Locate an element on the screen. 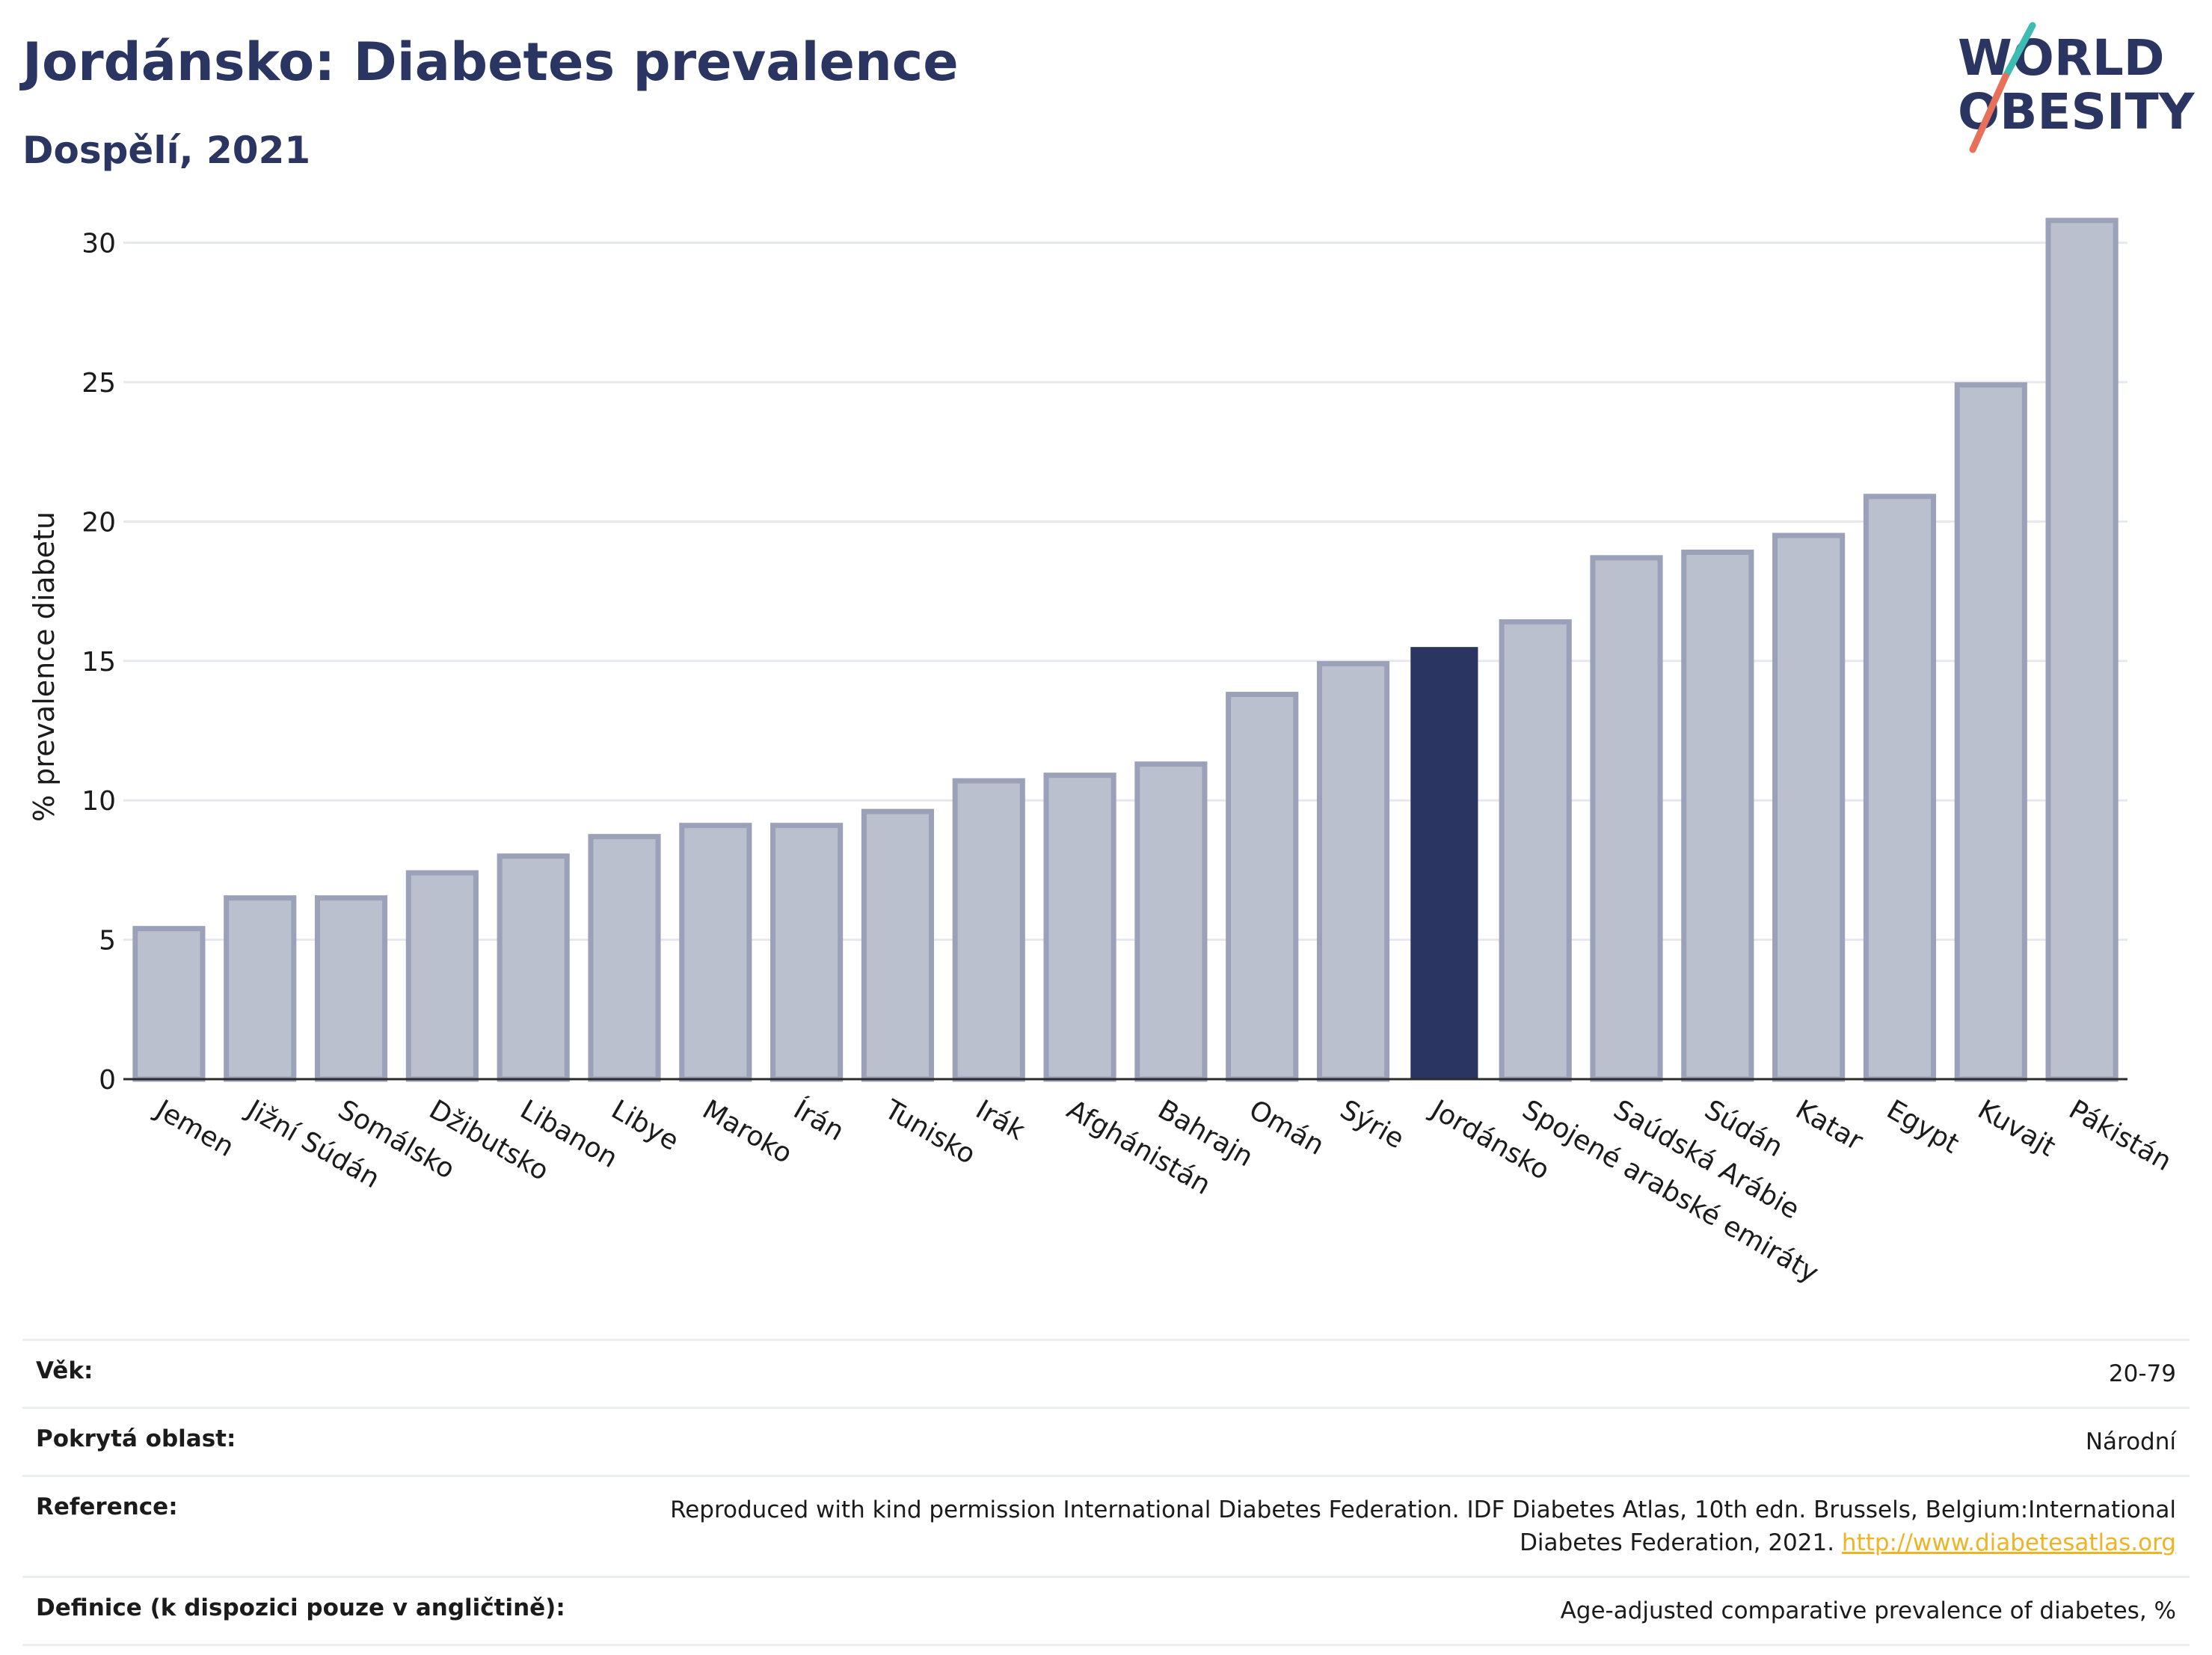 This screenshot has height=1655, width=2212. x-tick-label: Kuvajt is located at coordinates (2017, 1128).